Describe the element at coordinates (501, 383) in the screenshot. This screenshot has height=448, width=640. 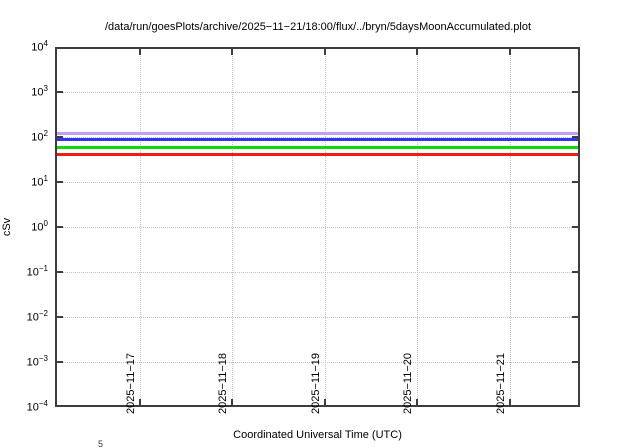
I see `x-tick-label: 2025−11−21` at that location.